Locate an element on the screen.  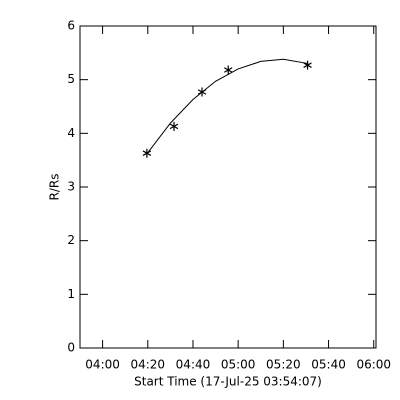
x-tick-label: 06:00 is located at coordinates (373, 365).